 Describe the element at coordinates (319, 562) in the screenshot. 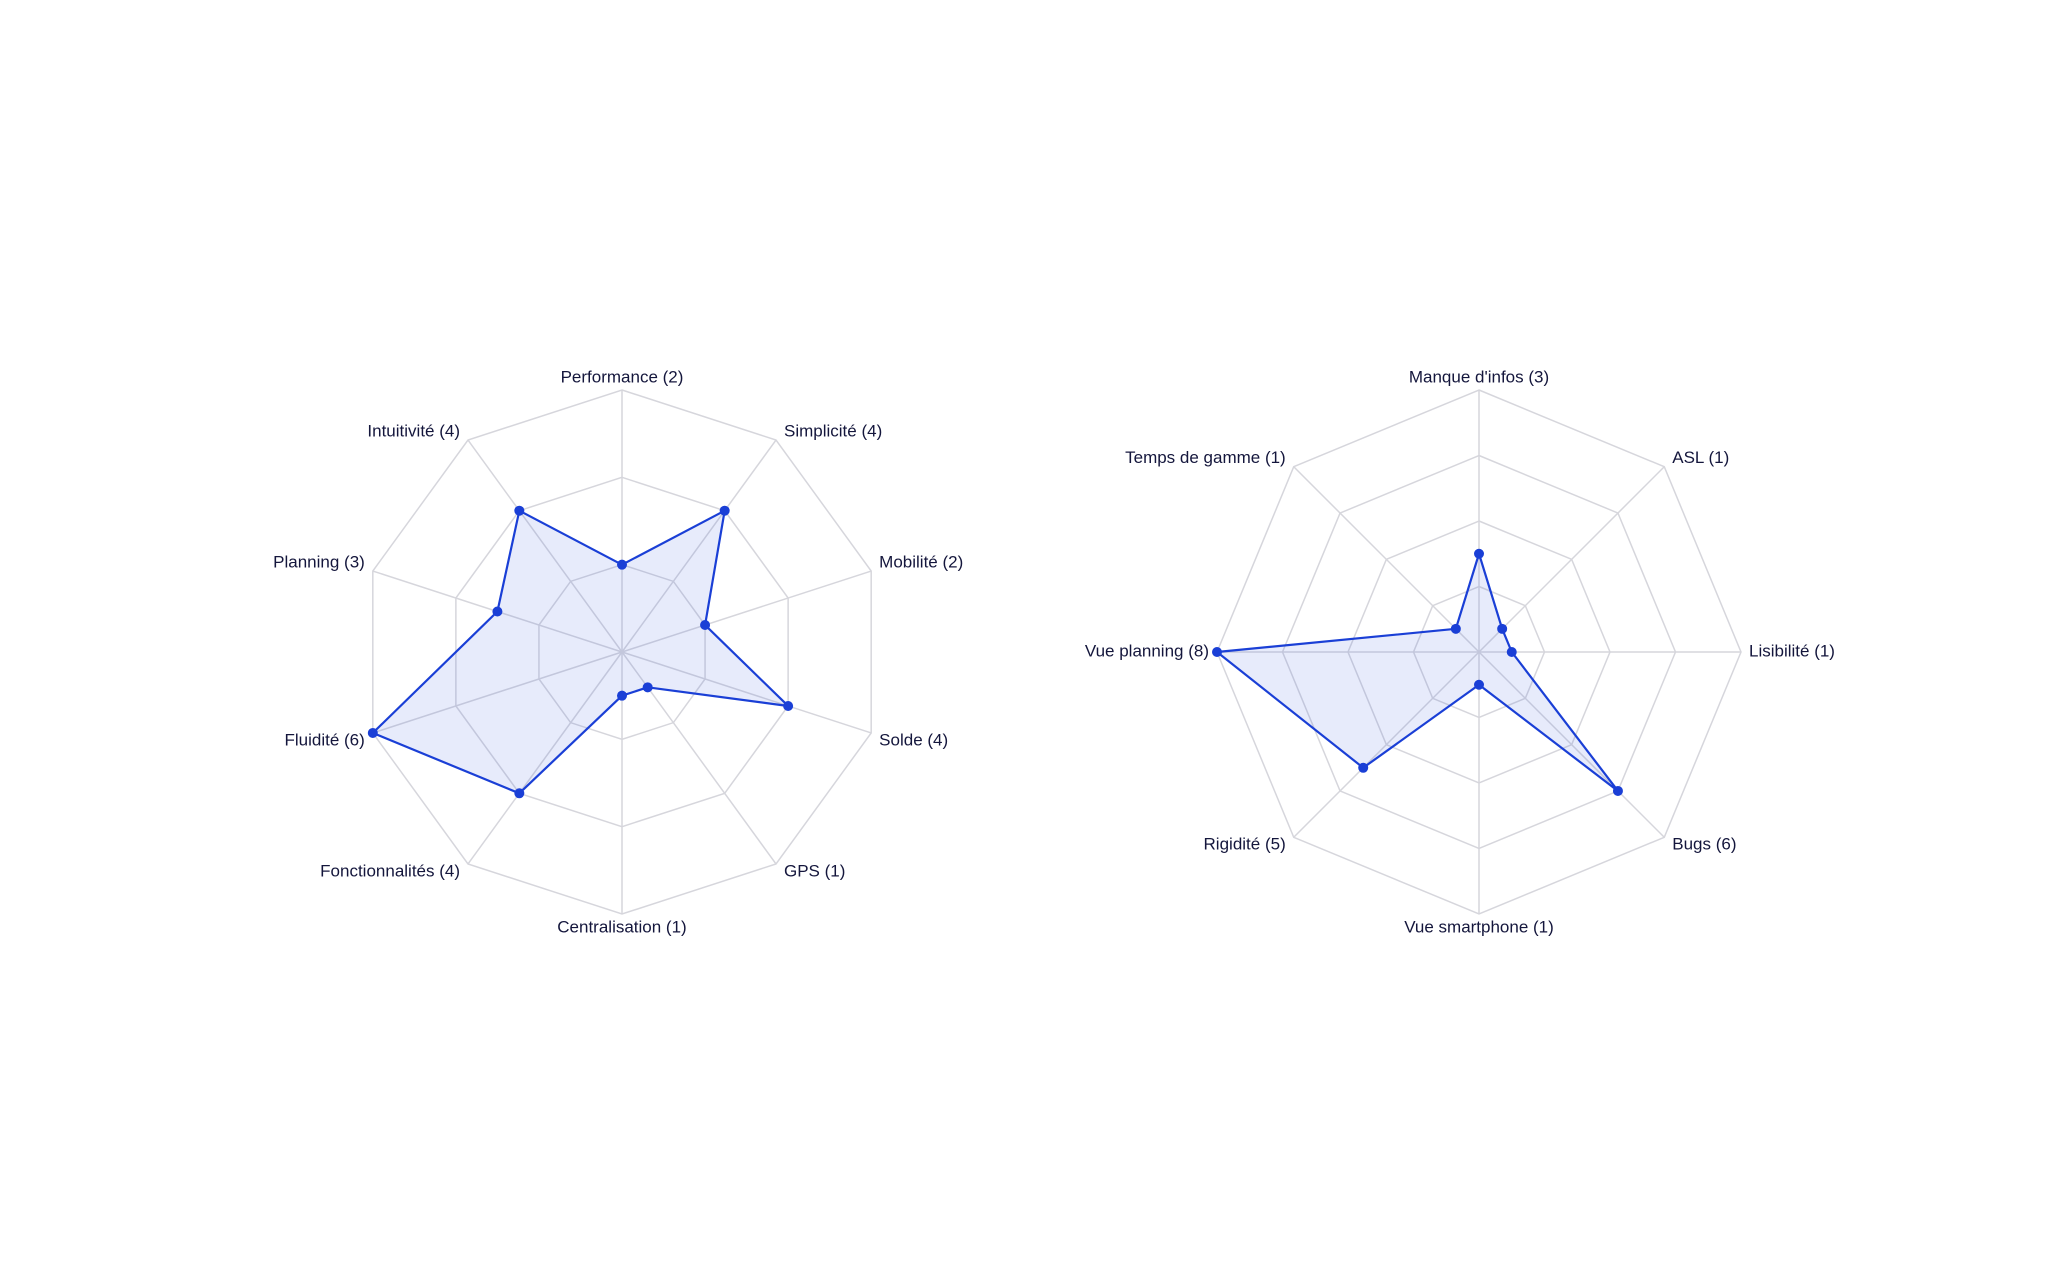

I see `axis-label: Planning (3)` at that location.